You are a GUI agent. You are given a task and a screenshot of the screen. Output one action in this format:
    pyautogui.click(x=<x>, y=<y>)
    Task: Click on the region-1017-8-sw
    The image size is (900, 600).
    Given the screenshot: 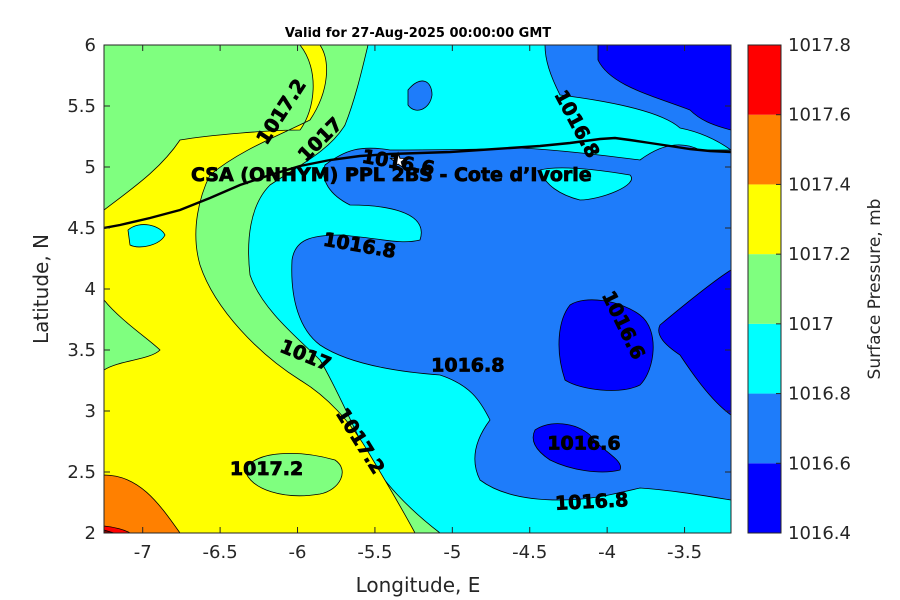 What is the action you would take?
    pyautogui.click(x=109, y=531)
    